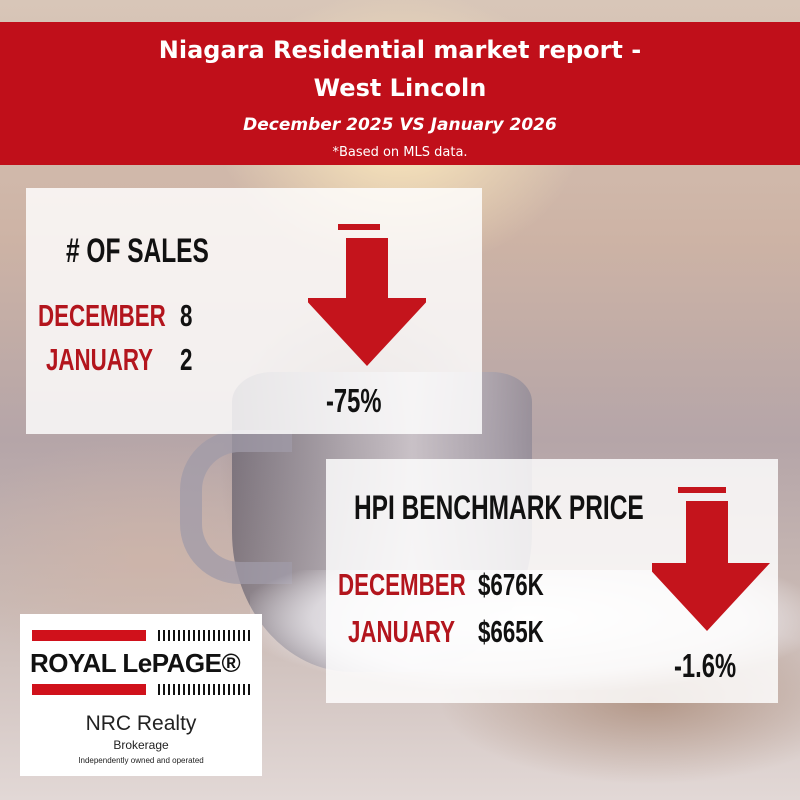  I want to click on sales-month-label: JANUARY, so click(100, 359).